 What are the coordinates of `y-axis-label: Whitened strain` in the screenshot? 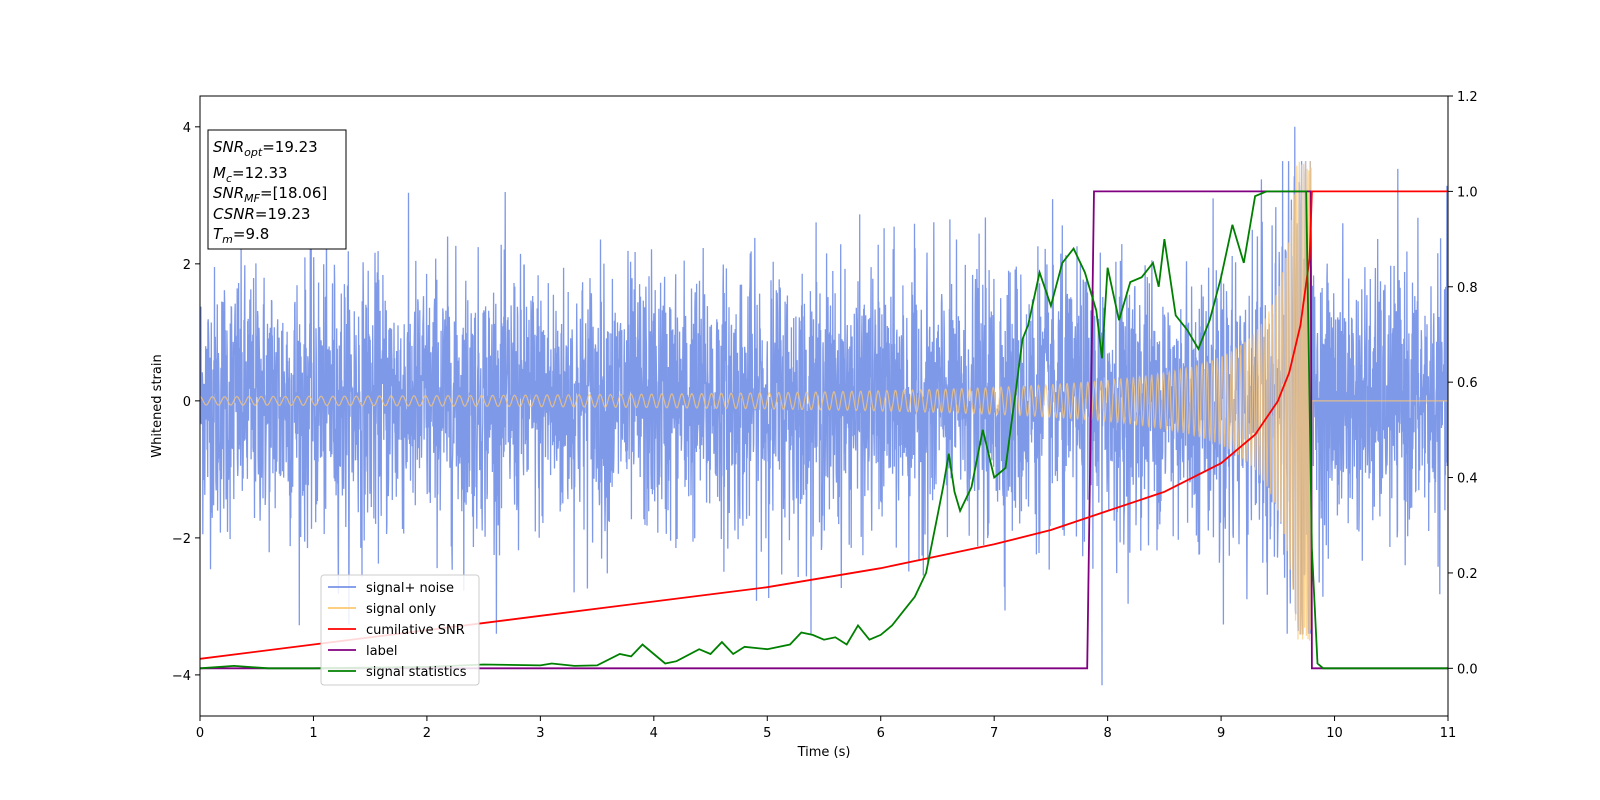 It's located at (157, 405).